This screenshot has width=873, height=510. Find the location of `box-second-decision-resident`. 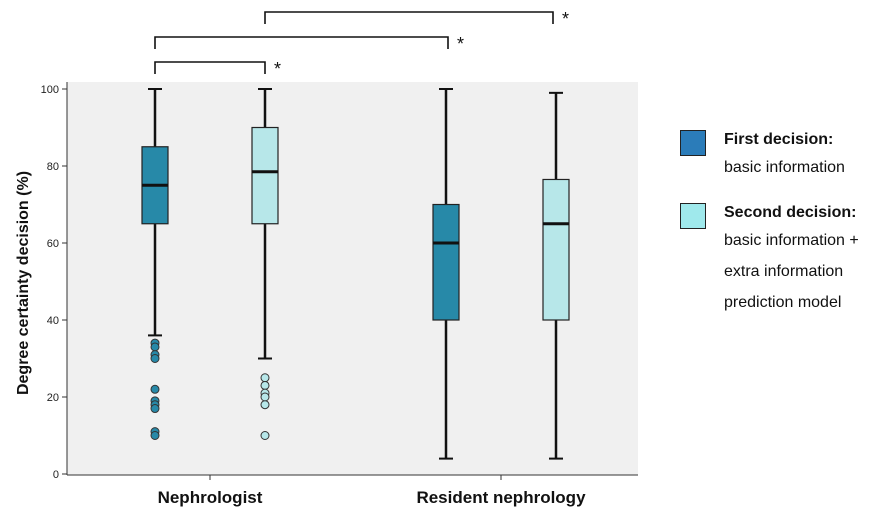

box-second-decision-resident is located at coordinates (556, 275).